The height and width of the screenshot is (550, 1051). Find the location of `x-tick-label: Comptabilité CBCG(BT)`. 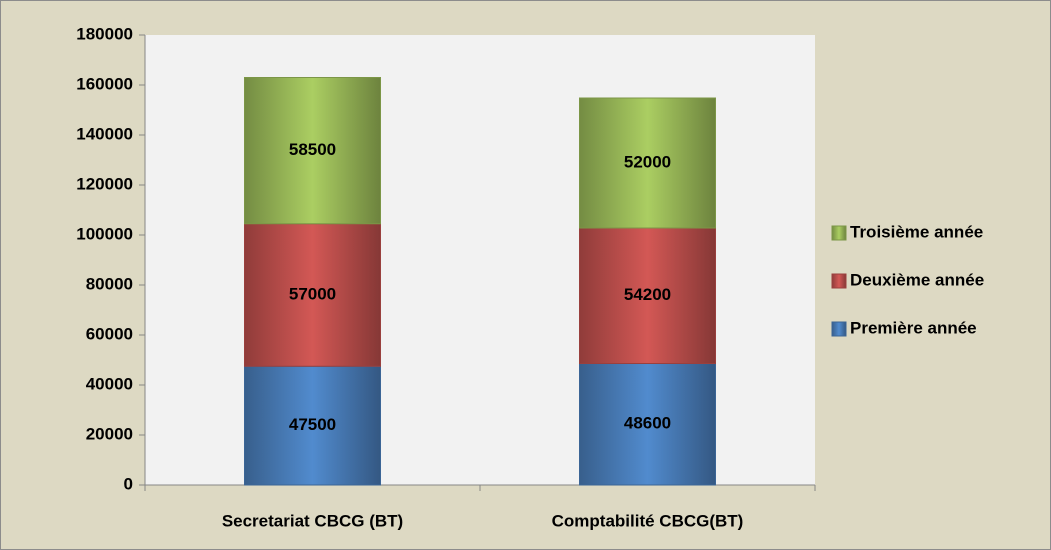

x-tick-label: Comptabilité CBCG(BT) is located at coordinates (648, 520).